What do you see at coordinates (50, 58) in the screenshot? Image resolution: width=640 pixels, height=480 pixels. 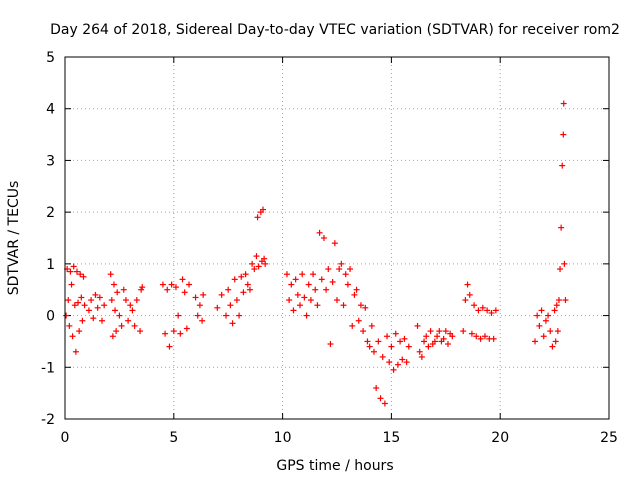 I see `y-tick-label: 5` at bounding box center [50, 58].